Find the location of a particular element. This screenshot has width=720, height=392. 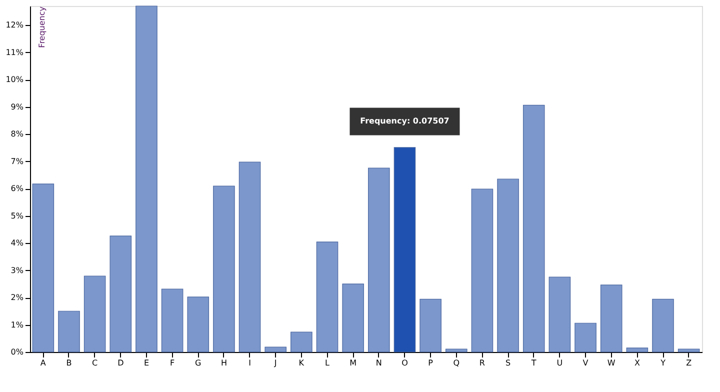

x-tick-label: W is located at coordinates (611, 363).